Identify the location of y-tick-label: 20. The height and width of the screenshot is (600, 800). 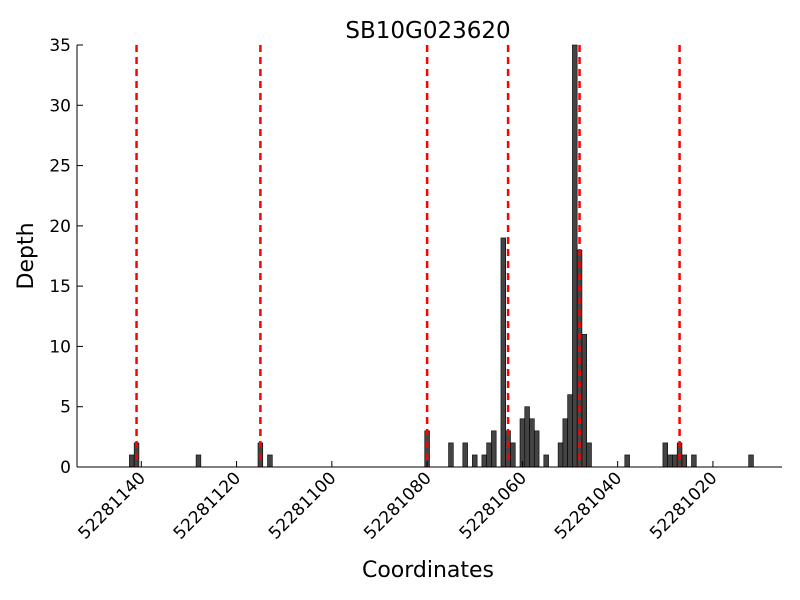
(60, 227).